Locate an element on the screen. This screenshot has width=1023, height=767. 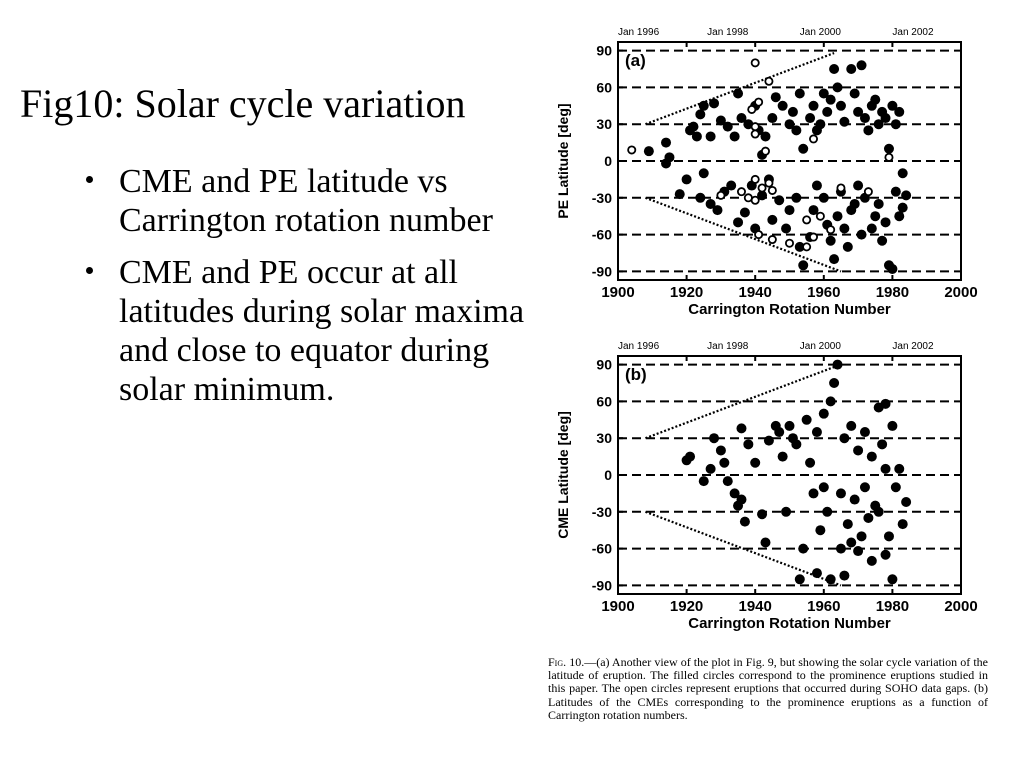
x-tick-label: 1940 is located at coordinates (755, 292).